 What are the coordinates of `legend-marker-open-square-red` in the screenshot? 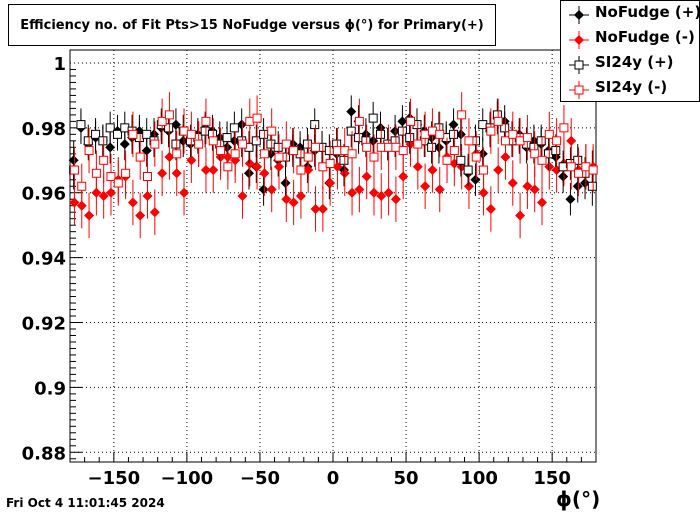 It's located at (579, 90).